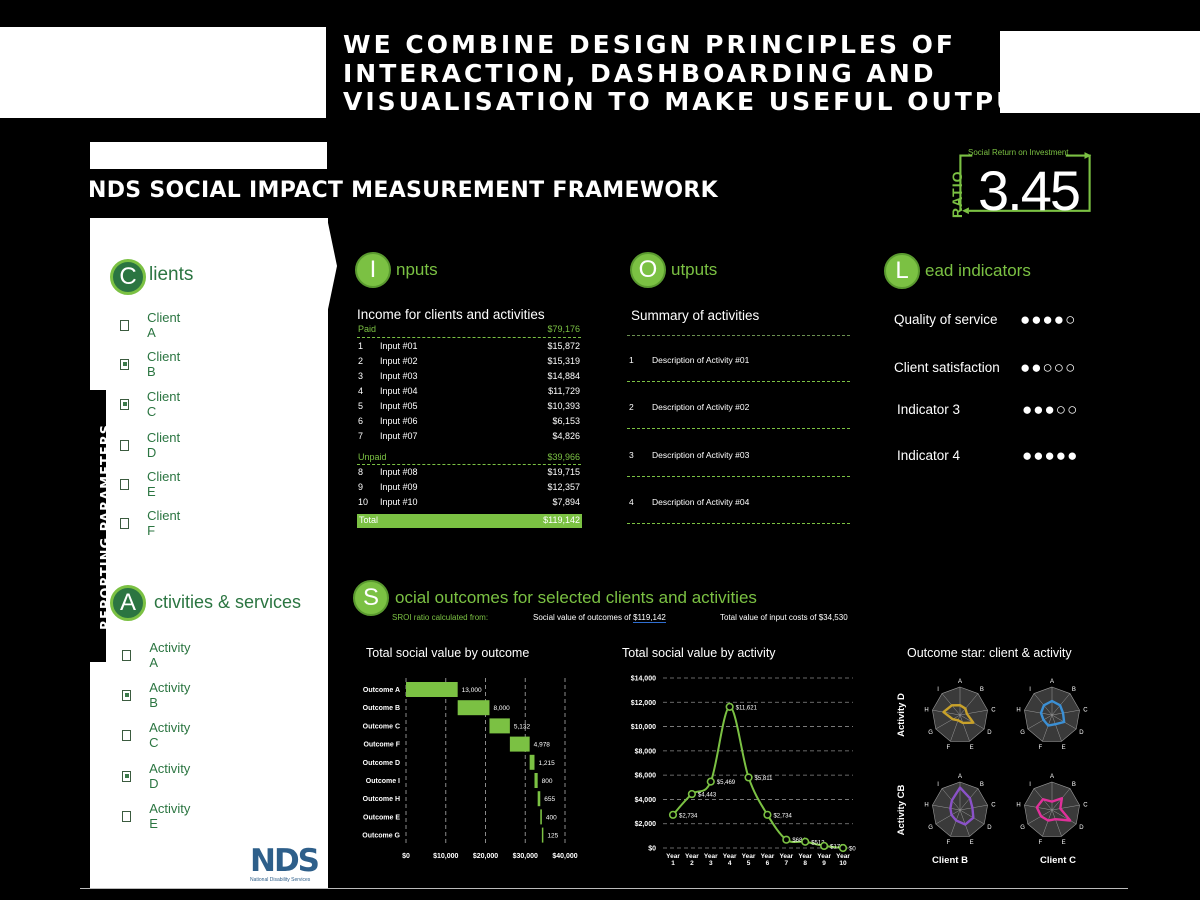  Describe the element at coordinates (469, 329) in the screenshot. I see `paid-header: Paid $79,176` at that location.